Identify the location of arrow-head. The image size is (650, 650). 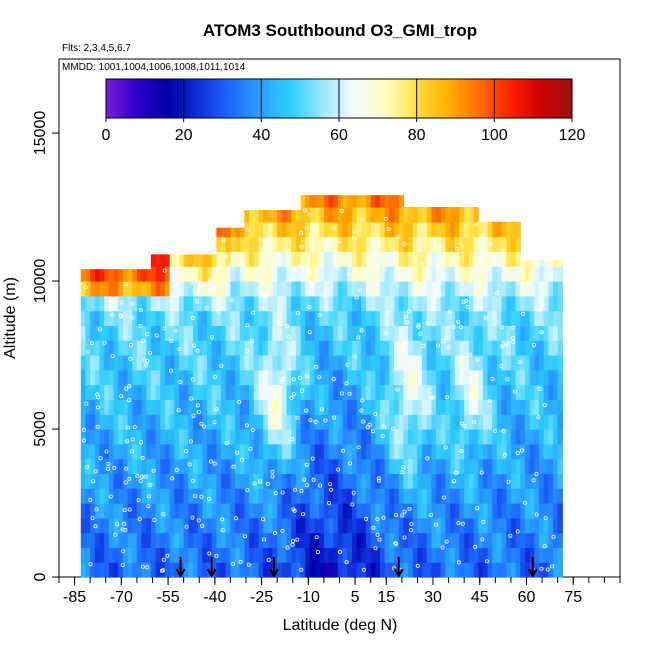
(211, 573).